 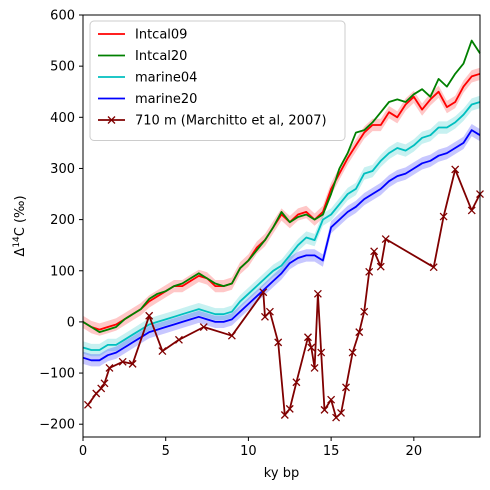 What do you see at coordinates (62, 67) in the screenshot?
I see `y-tick-label-500: 500` at bounding box center [62, 67].